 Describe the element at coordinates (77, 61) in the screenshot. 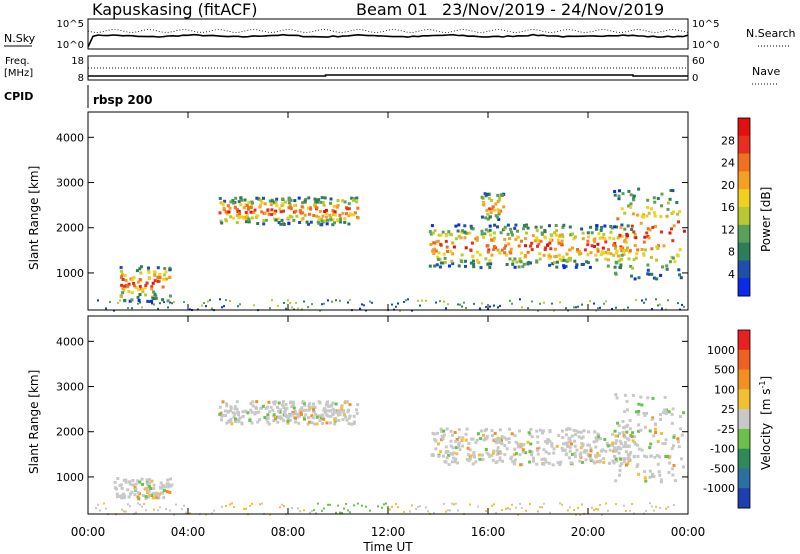

I see `freq-tick-top: 18` at that location.